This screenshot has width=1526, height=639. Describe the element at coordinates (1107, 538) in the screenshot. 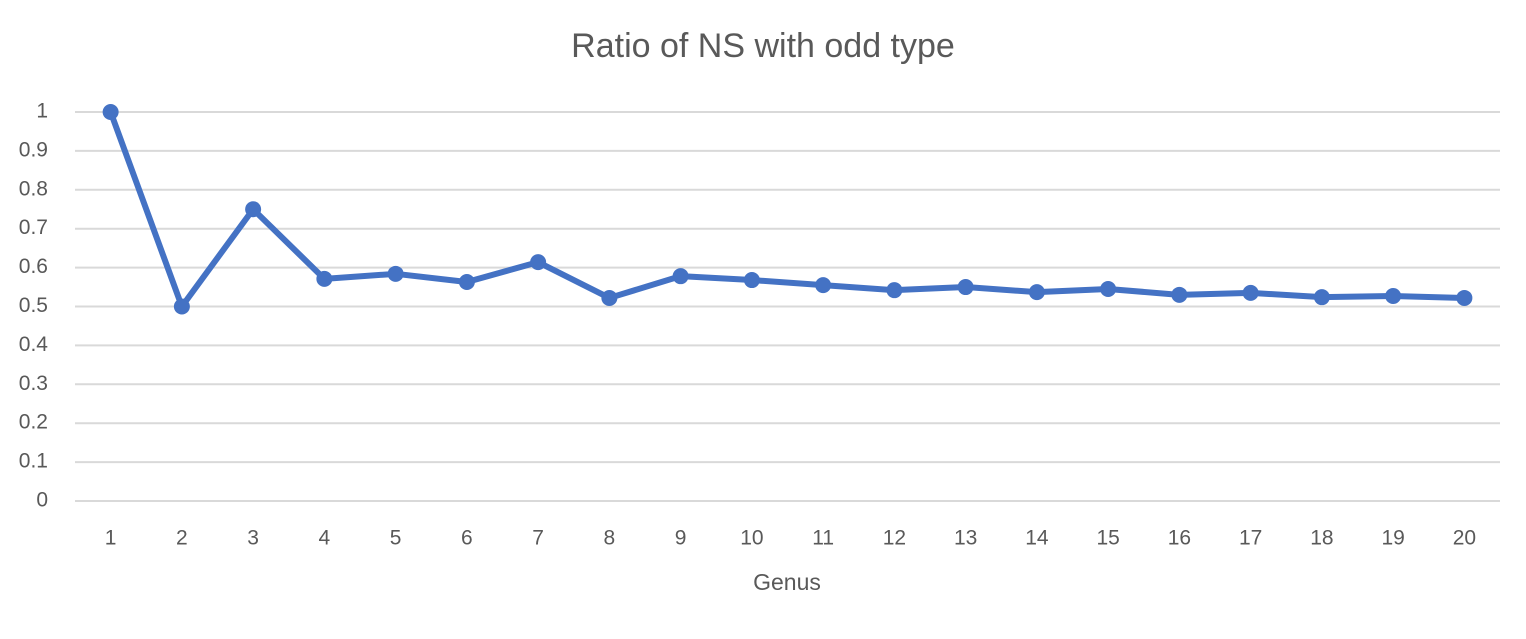

I see `x-tick-label: 15` at that location.